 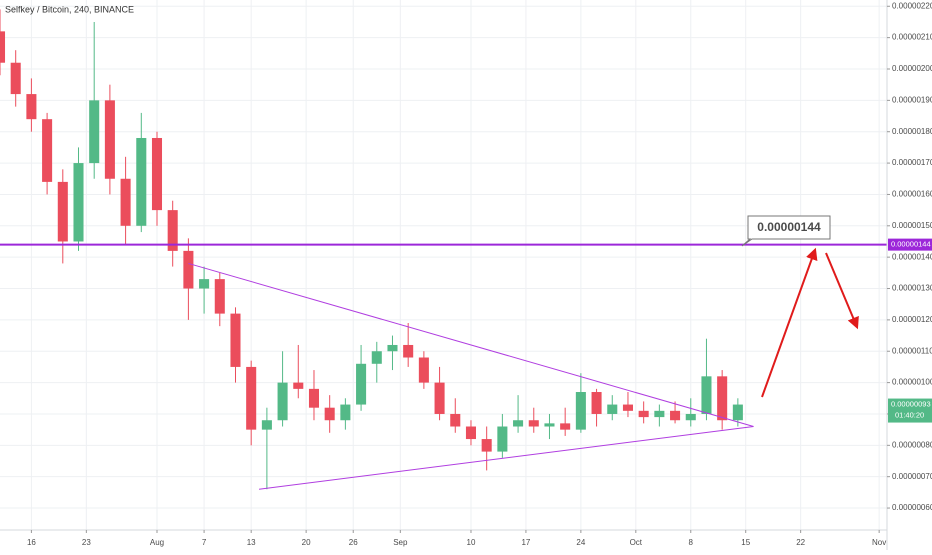 I want to click on trendline, so click(x=506, y=458).